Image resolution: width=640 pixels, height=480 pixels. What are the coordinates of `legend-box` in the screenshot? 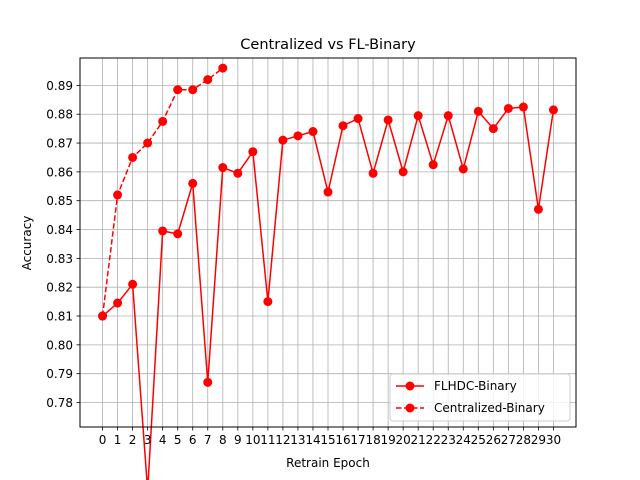 It's located at (480, 397).